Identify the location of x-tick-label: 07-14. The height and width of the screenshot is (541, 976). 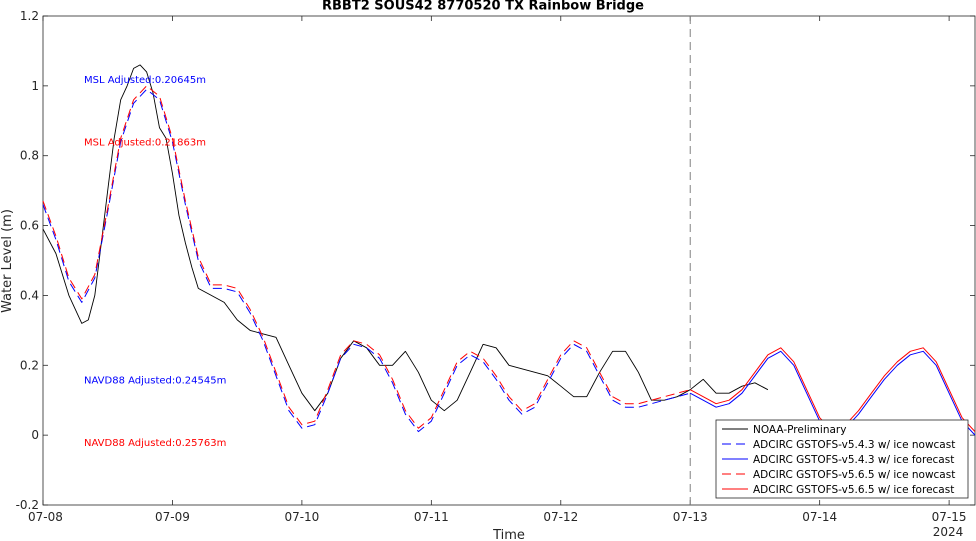
(819, 517).